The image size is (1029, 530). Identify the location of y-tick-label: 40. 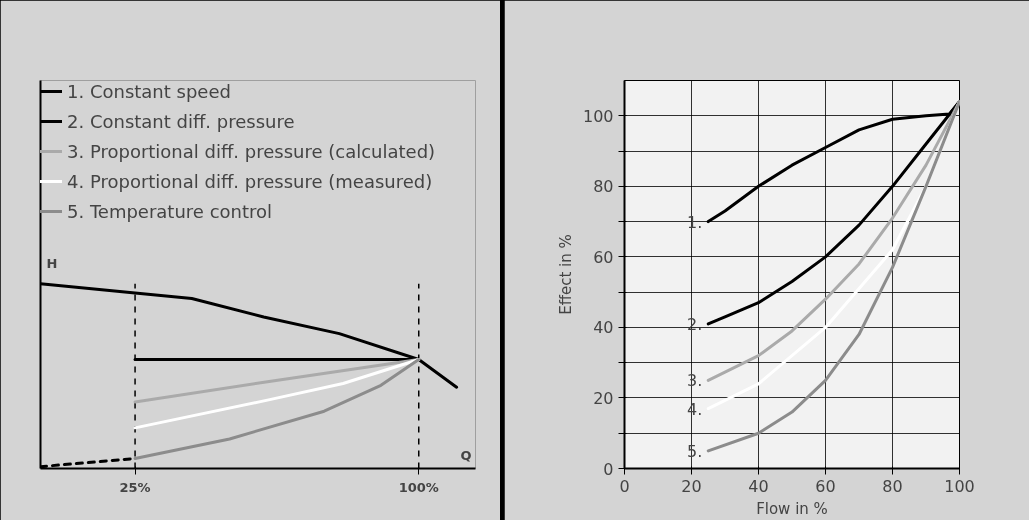
(603, 328).